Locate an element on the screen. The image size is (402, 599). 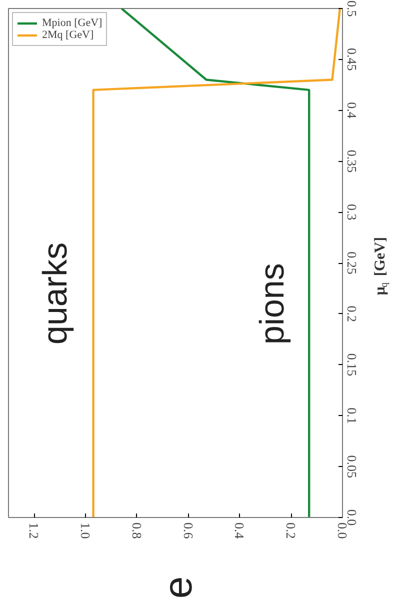
y-tick-label: 0.4 is located at coordinates (352, 110).